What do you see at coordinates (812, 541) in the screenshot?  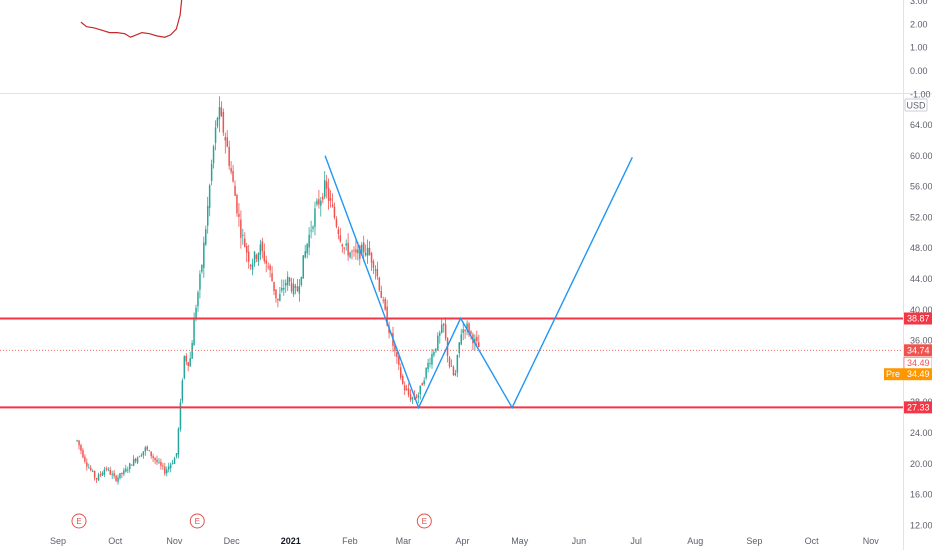 I see `time-tick-label: Oct` at bounding box center [812, 541].